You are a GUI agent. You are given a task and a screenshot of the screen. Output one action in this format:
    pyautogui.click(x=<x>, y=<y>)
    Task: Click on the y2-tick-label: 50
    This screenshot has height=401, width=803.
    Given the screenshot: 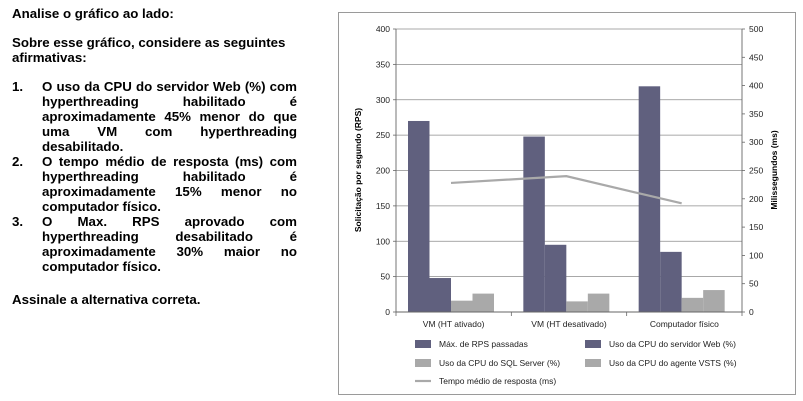 What is the action you would take?
    pyautogui.click(x=754, y=284)
    